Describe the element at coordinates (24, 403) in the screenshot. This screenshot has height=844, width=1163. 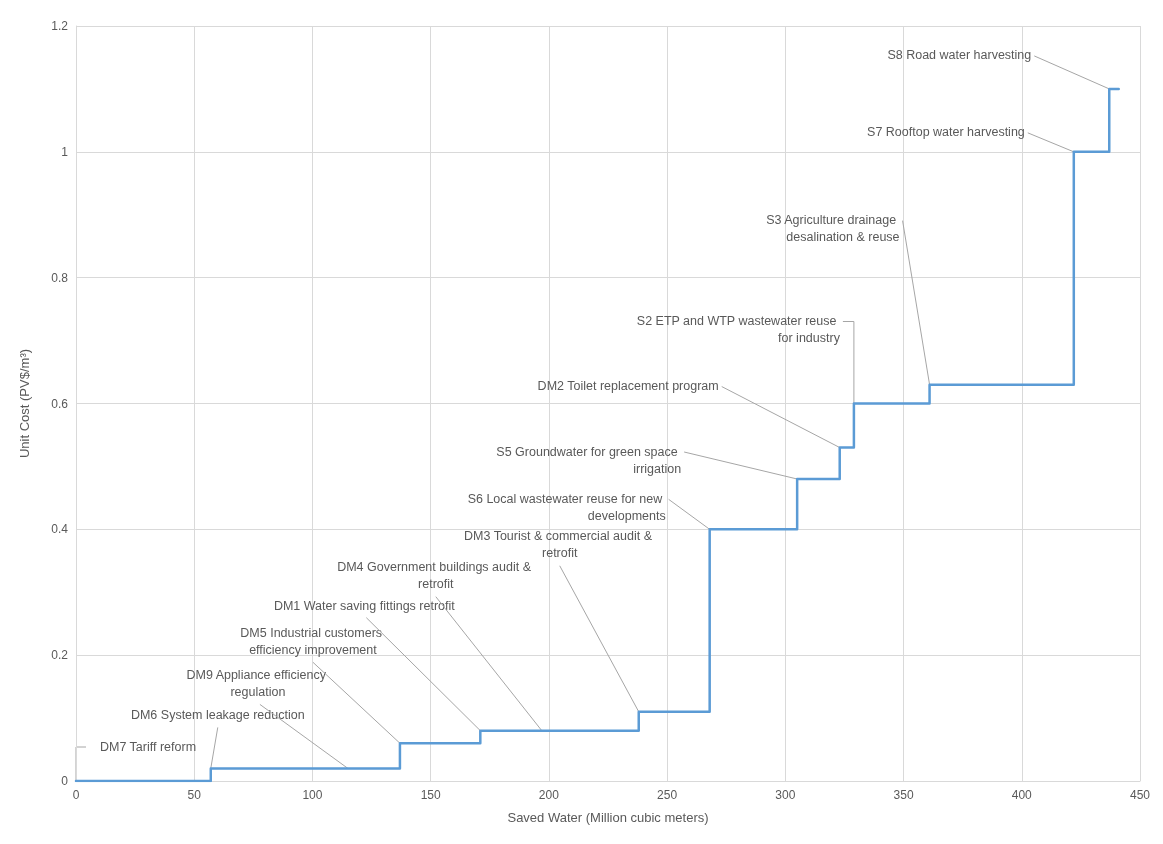
I see `y-axis-title: Unit Cost (PV$/m³)` at that location.